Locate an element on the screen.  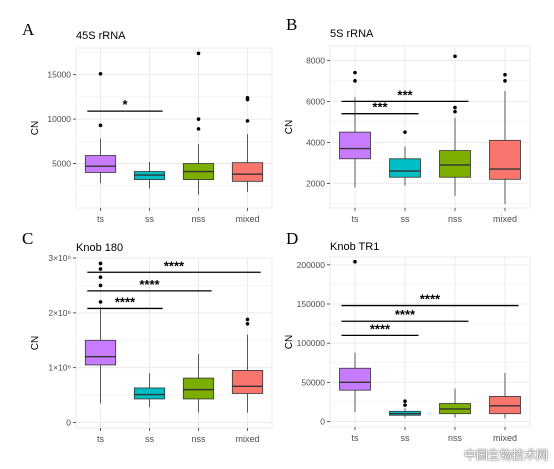
y-tick-label: 2000 is located at coordinates (315, 183).